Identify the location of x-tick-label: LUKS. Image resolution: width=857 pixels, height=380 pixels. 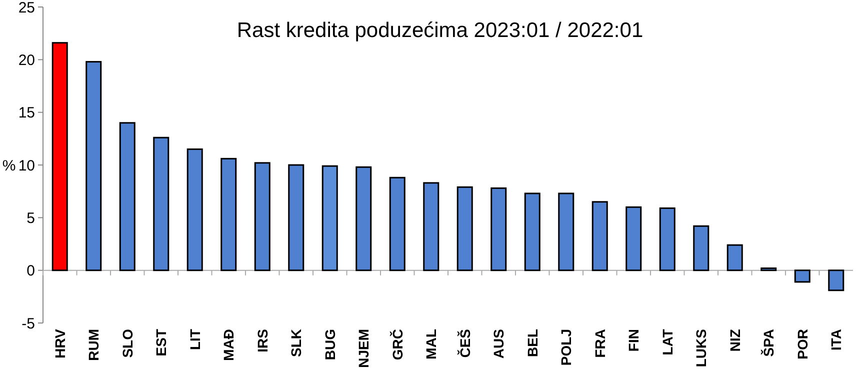
(701, 348).